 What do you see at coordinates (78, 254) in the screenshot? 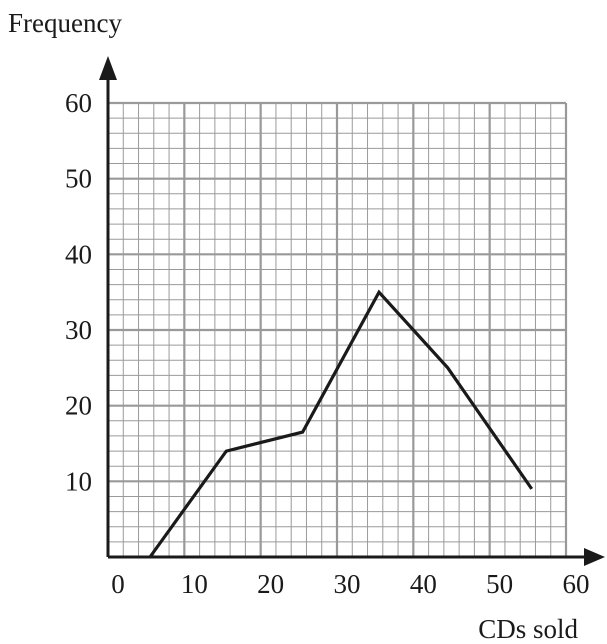
I see `y-tick-label: 40` at bounding box center [78, 254].